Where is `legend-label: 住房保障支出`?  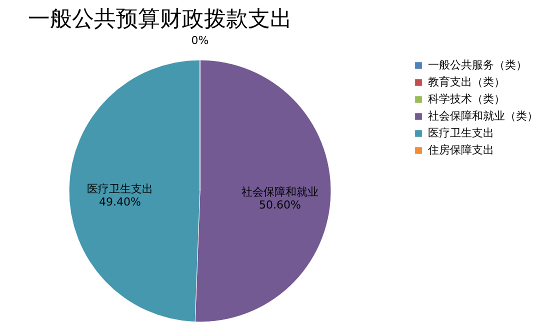 legend-label: 住房保障支出 is located at coordinates (461, 150).